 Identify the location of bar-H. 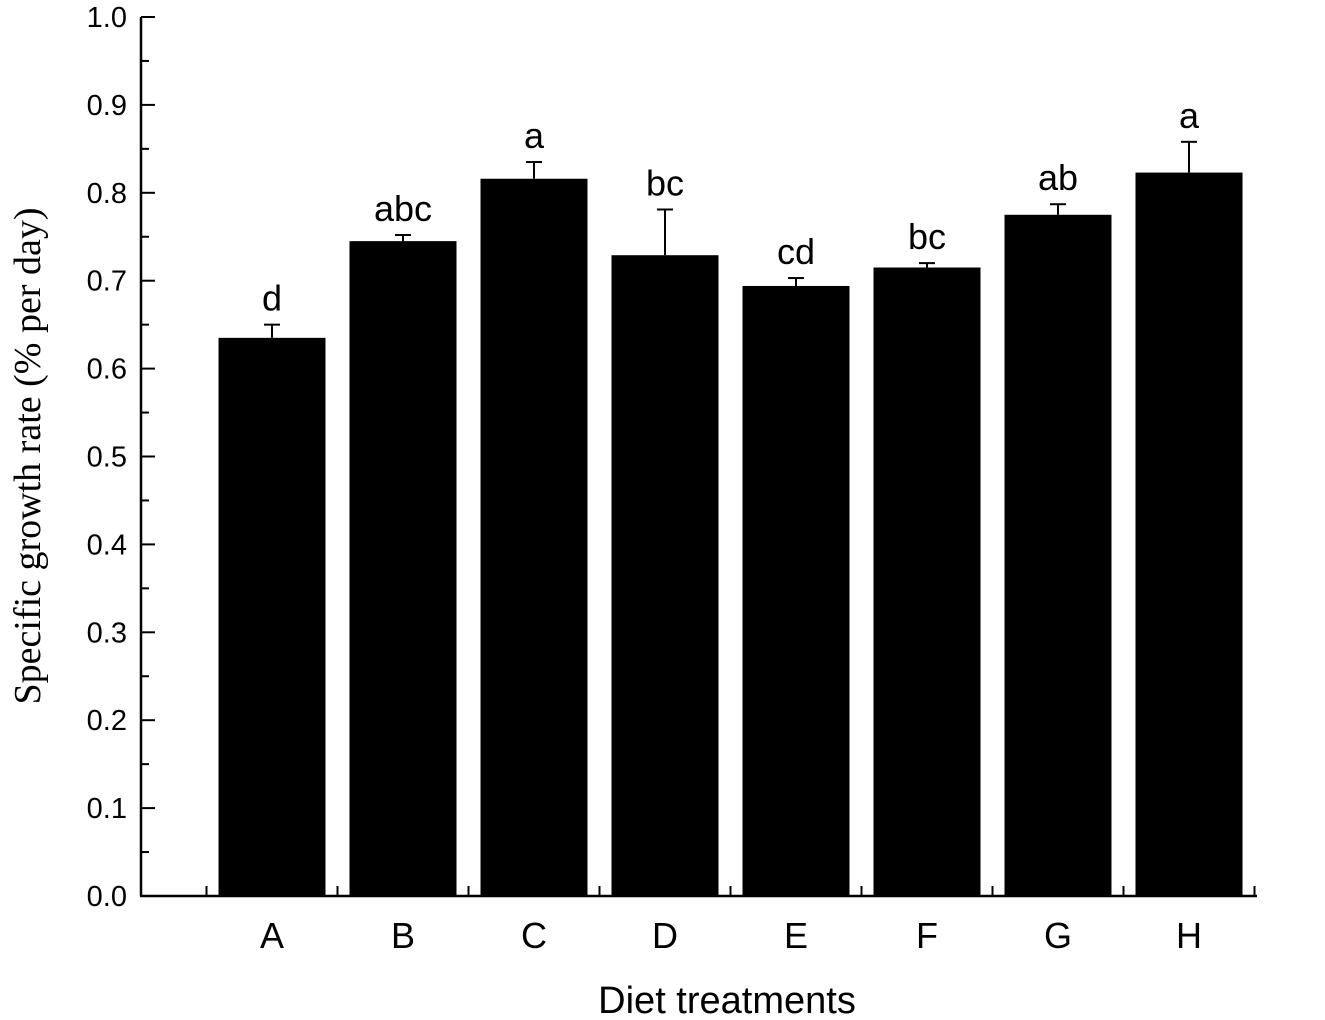
(1189, 534).